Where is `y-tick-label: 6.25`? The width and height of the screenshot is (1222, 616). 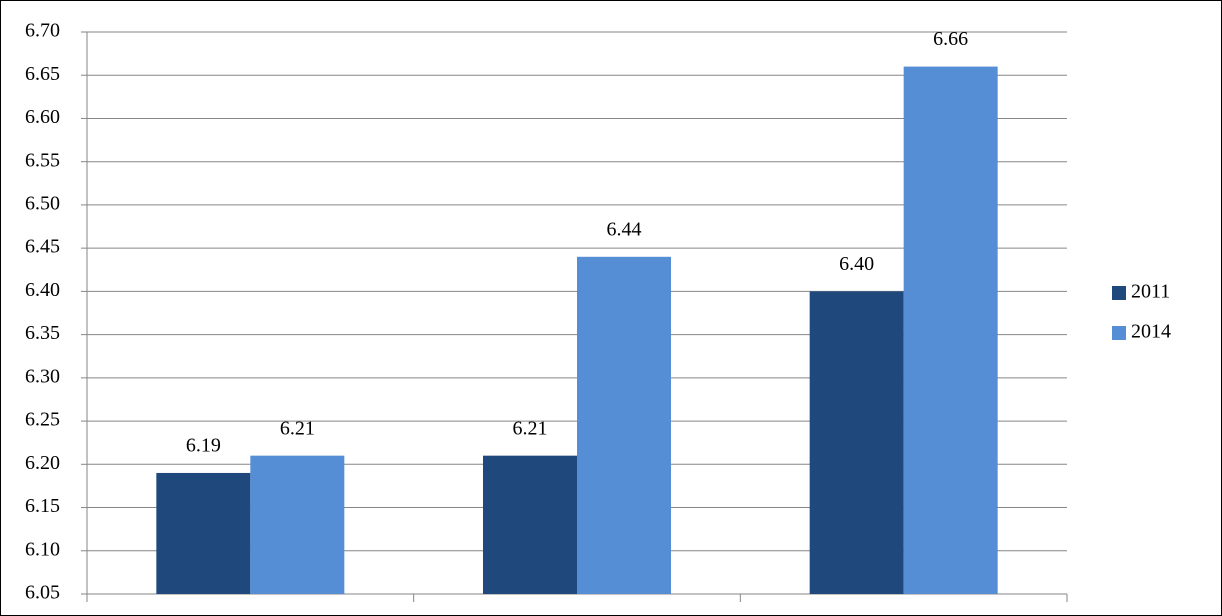
y-tick-label: 6.25 is located at coordinates (42, 420).